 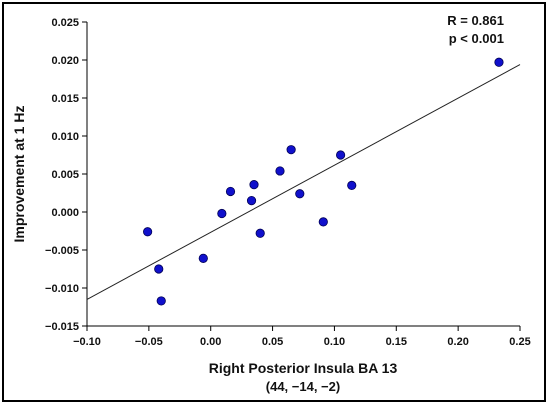 What do you see at coordinates (65, 213) in the screenshot?
I see `y-tick-label: 0.000` at bounding box center [65, 213].